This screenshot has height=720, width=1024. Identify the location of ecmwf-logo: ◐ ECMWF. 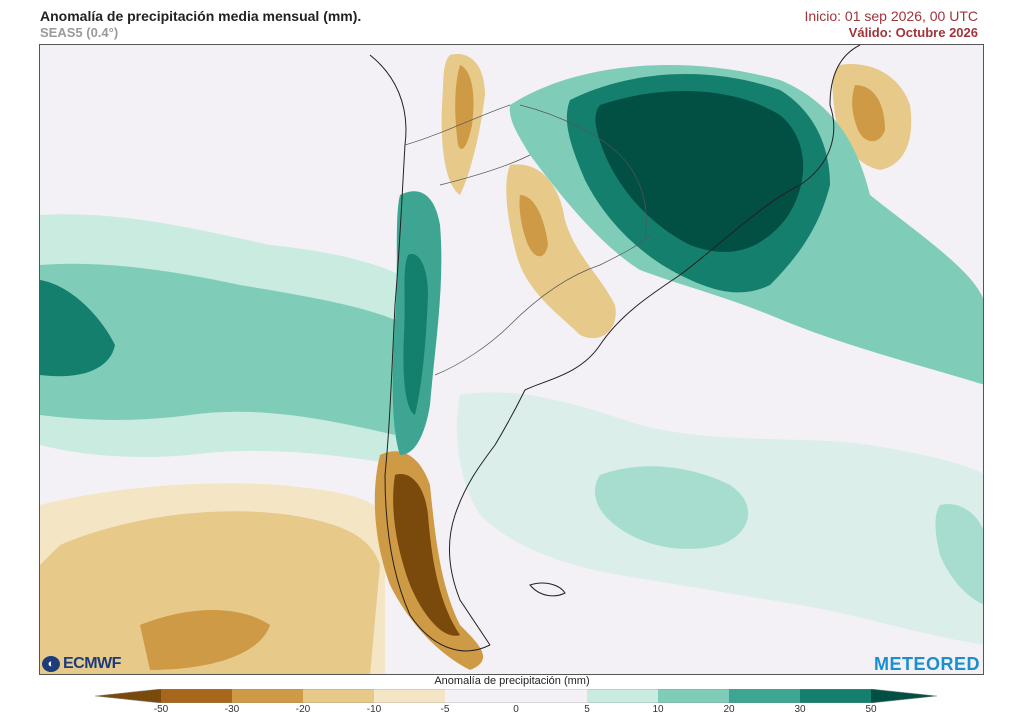
(81, 664).